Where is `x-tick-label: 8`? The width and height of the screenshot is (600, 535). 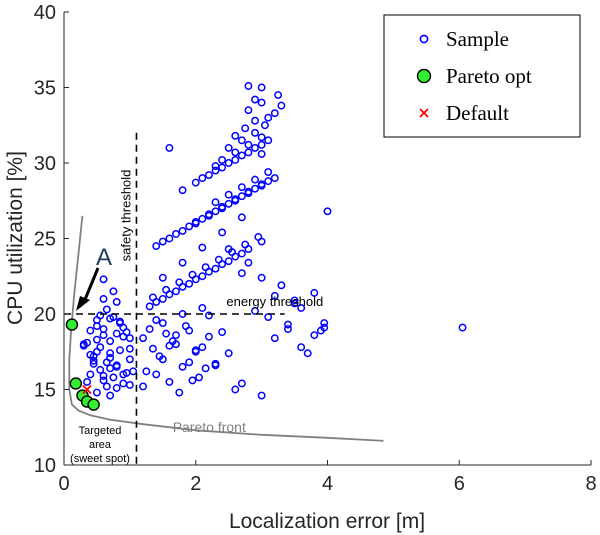 x-tick-label: 8 is located at coordinates (590, 484).